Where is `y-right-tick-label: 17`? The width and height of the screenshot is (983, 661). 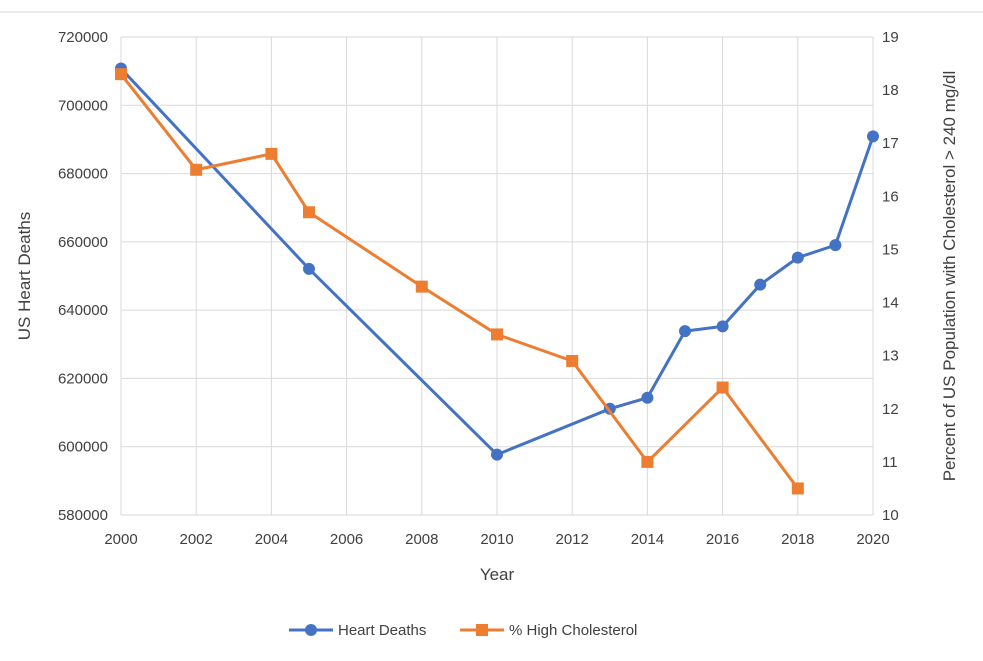 y-right-tick-label: 17 is located at coordinates (890, 143).